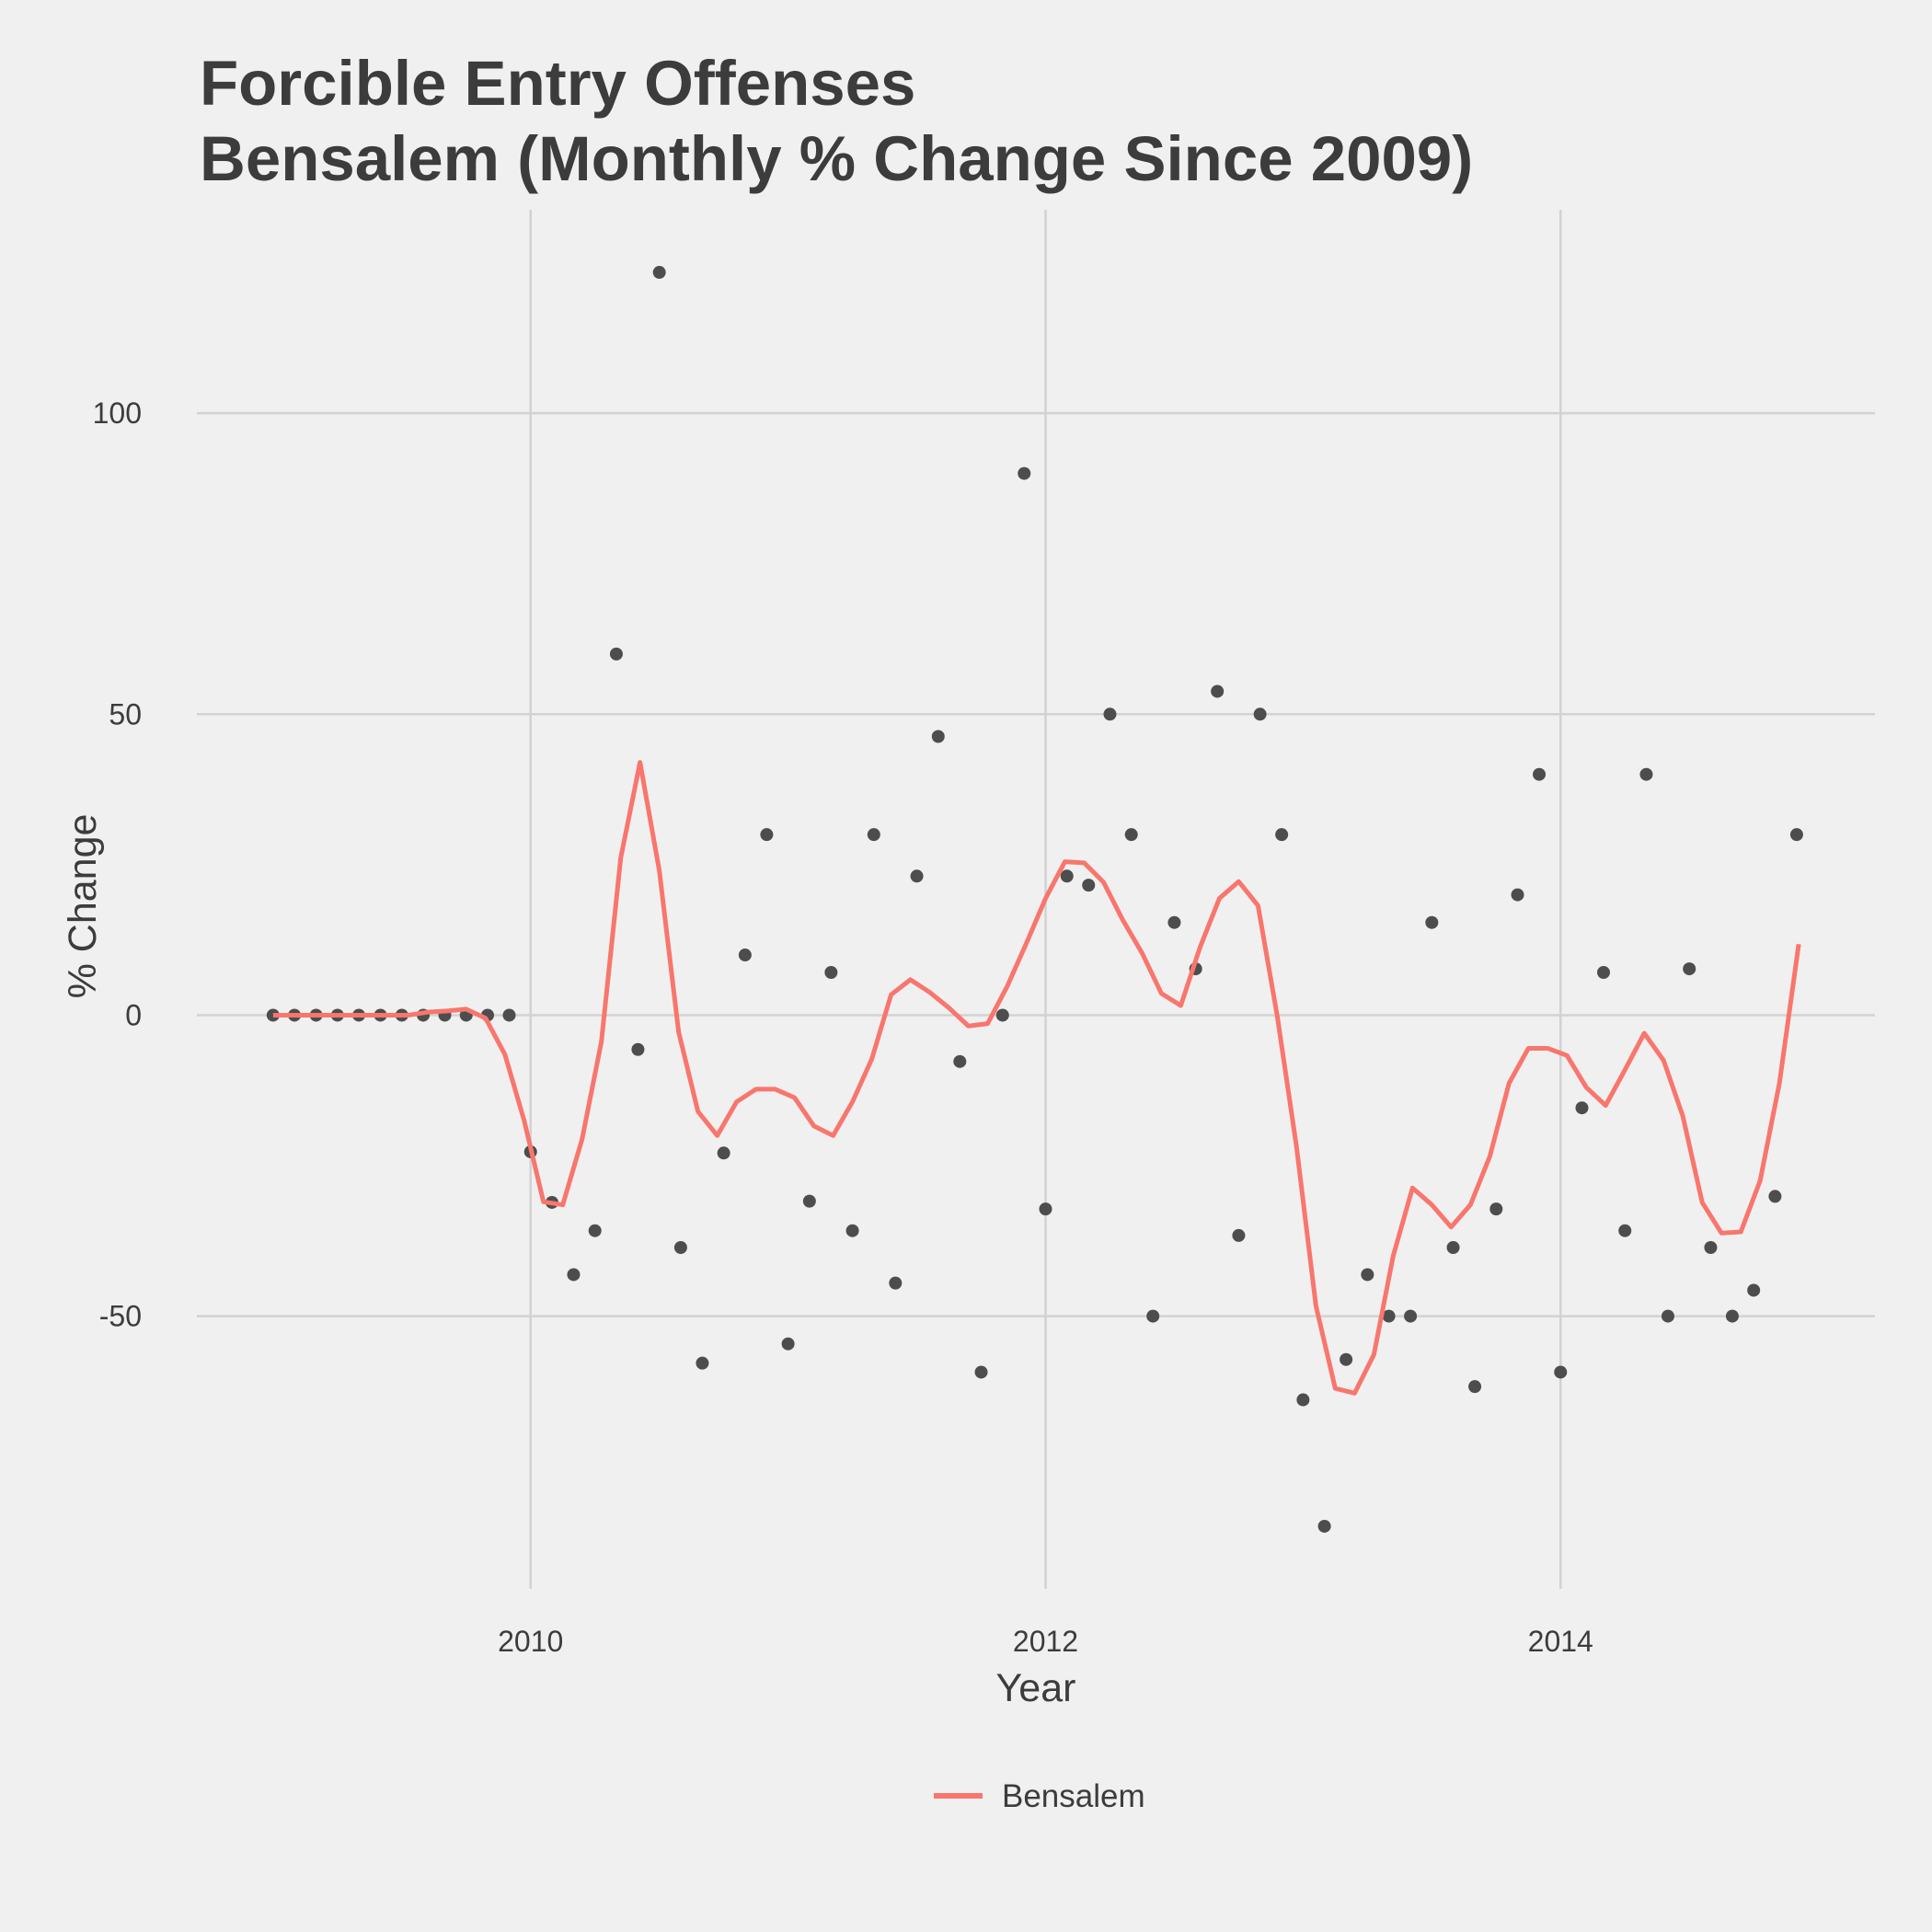 The height and width of the screenshot is (1932, 1932). Describe the element at coordinates (133, 1014) in the screenshot. I see `y-tick-label: 0` at that location.